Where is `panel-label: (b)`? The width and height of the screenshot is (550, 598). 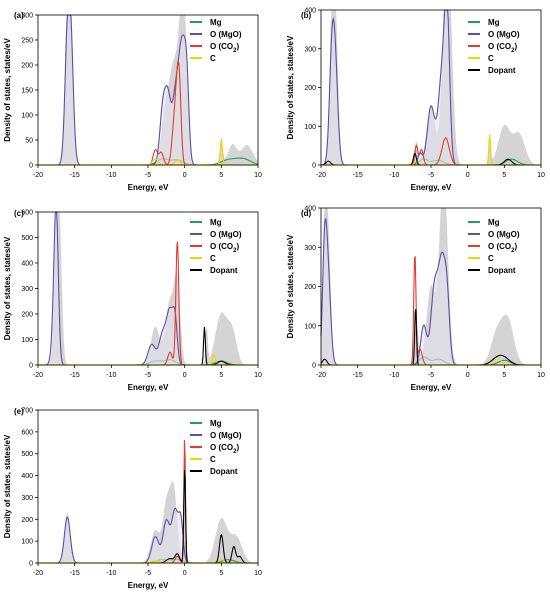
panel-label: (b) is located at coordinates (306, 15).